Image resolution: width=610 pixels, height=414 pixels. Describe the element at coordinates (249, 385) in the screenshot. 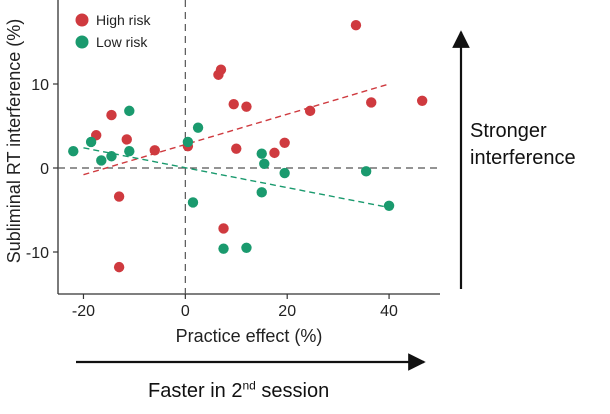

I see `ordinal-suffix: nd` at that location.